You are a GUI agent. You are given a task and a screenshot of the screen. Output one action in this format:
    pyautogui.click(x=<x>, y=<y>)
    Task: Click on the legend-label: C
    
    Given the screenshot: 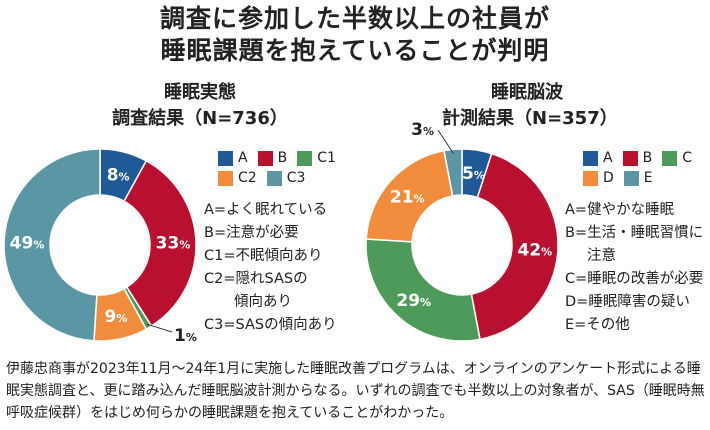 What is the action you would take?
    pyautogui.click(x=687, y=158)
    